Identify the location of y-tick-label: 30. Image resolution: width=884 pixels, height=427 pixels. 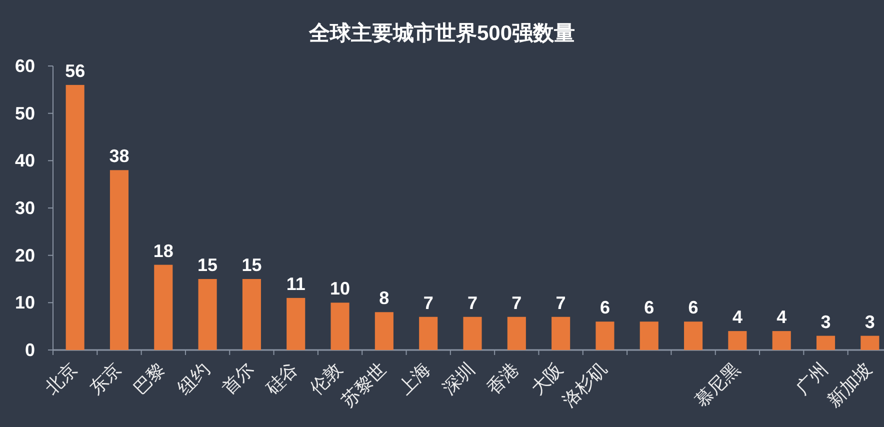
(24, 208).